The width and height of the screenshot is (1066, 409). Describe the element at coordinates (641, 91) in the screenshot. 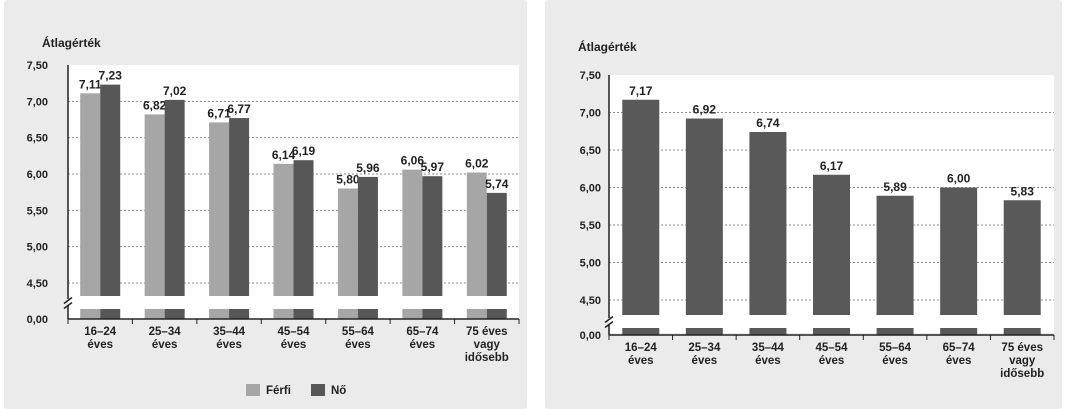

I see `data-label: 7,17` at that location.